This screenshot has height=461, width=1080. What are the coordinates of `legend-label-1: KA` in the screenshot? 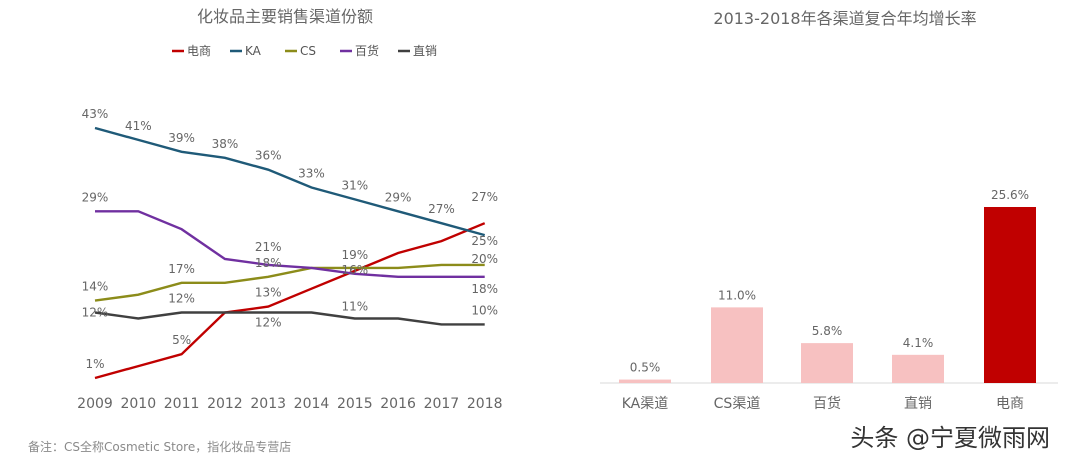 It's located at (253, 51).